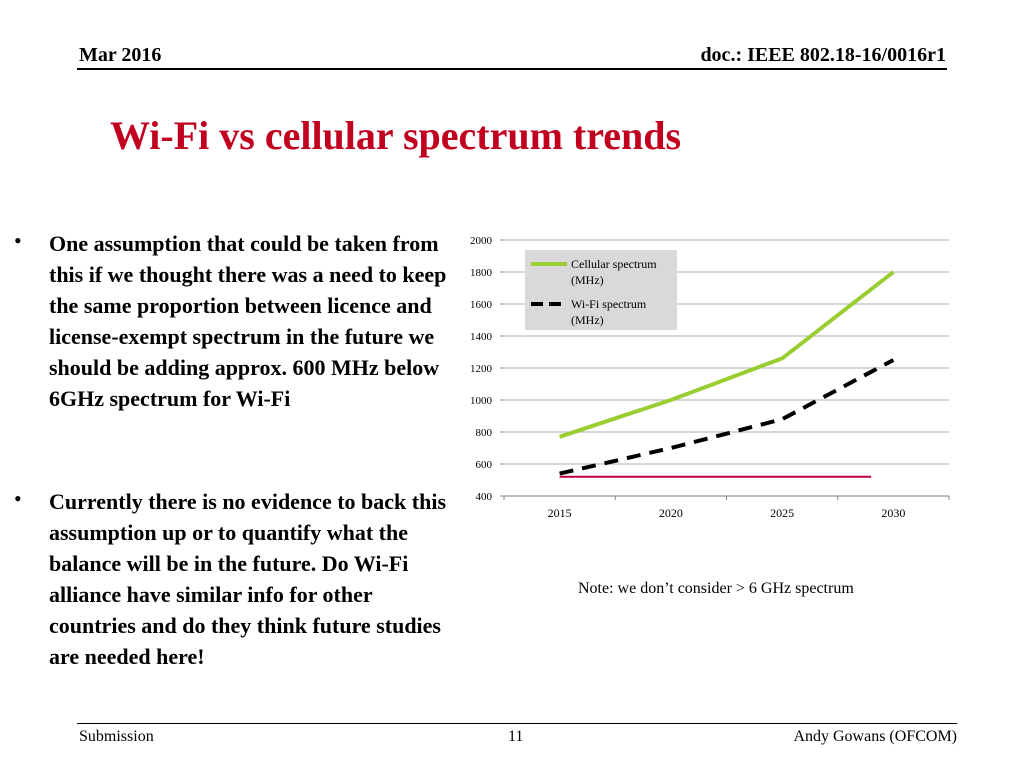  What do you see at coordinates (517, 723) in the screenshot?
I see `footer-divider` at bounding box center [517, 723].